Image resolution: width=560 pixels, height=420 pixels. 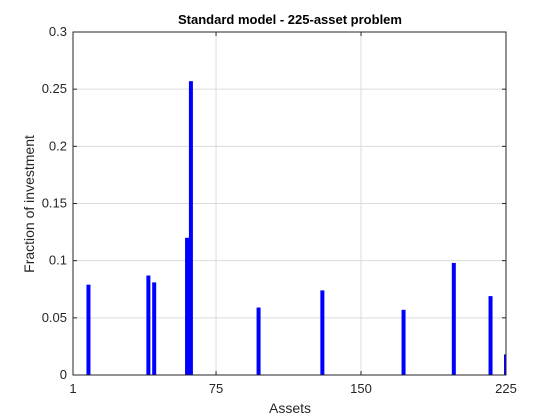 What do you see at coordinates (63, 374) in the screenshot?
I see `y-tick-label: 0` at bounding box center [63, 374].